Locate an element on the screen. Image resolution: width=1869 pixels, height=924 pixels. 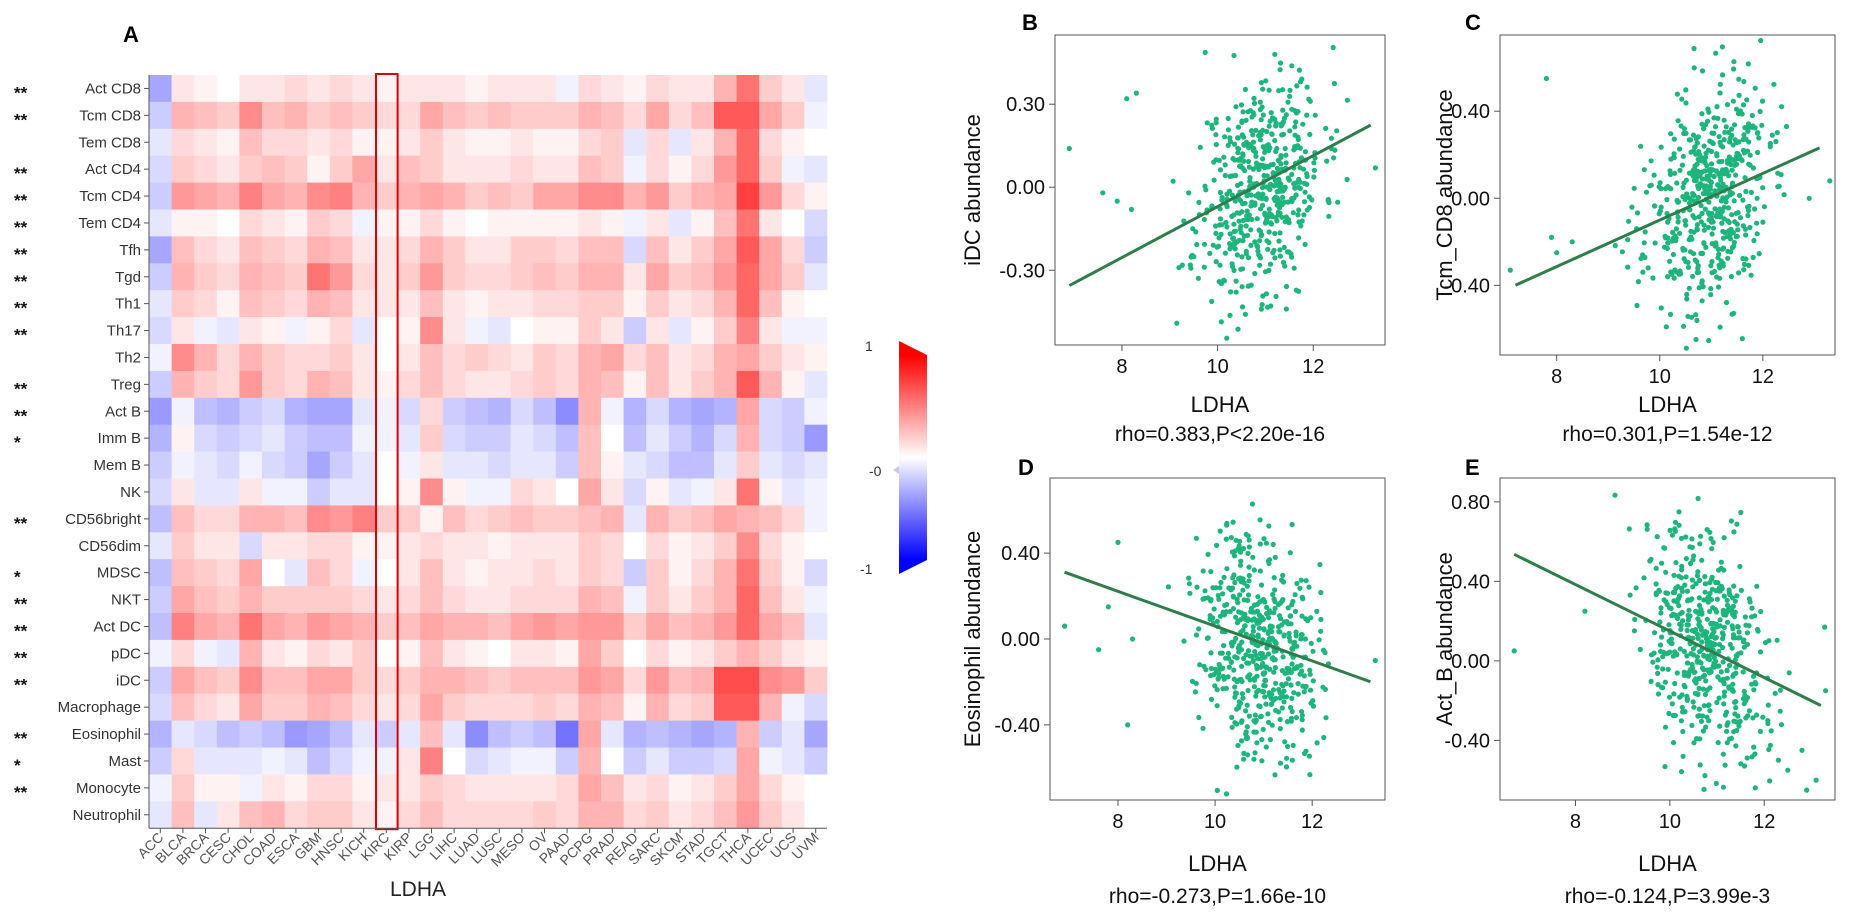
significance-mark: ** is located at coordinates (21, 738).